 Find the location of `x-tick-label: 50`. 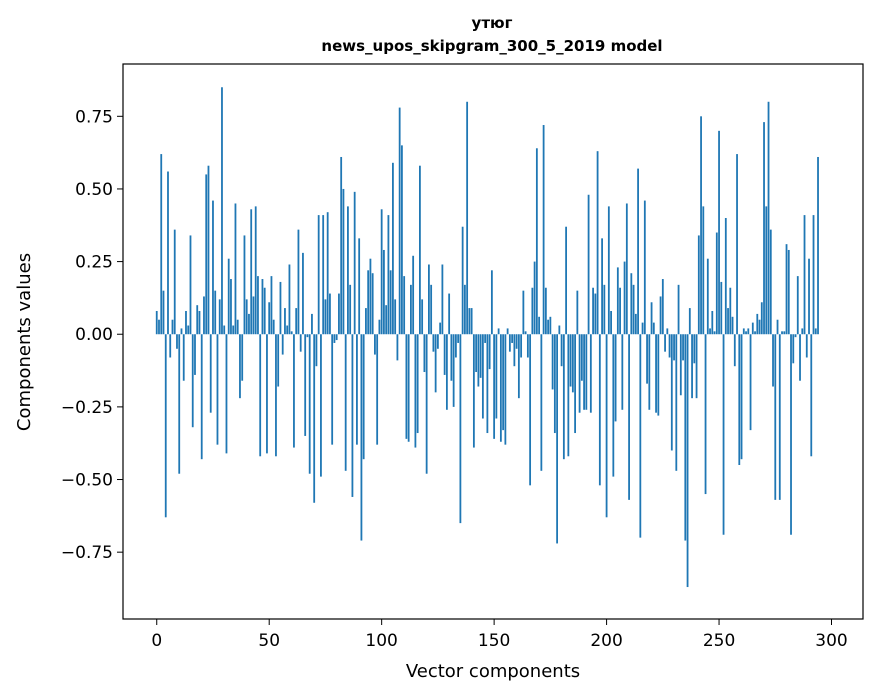

x-tick-label: 50 is located at coordinates (269, 641).